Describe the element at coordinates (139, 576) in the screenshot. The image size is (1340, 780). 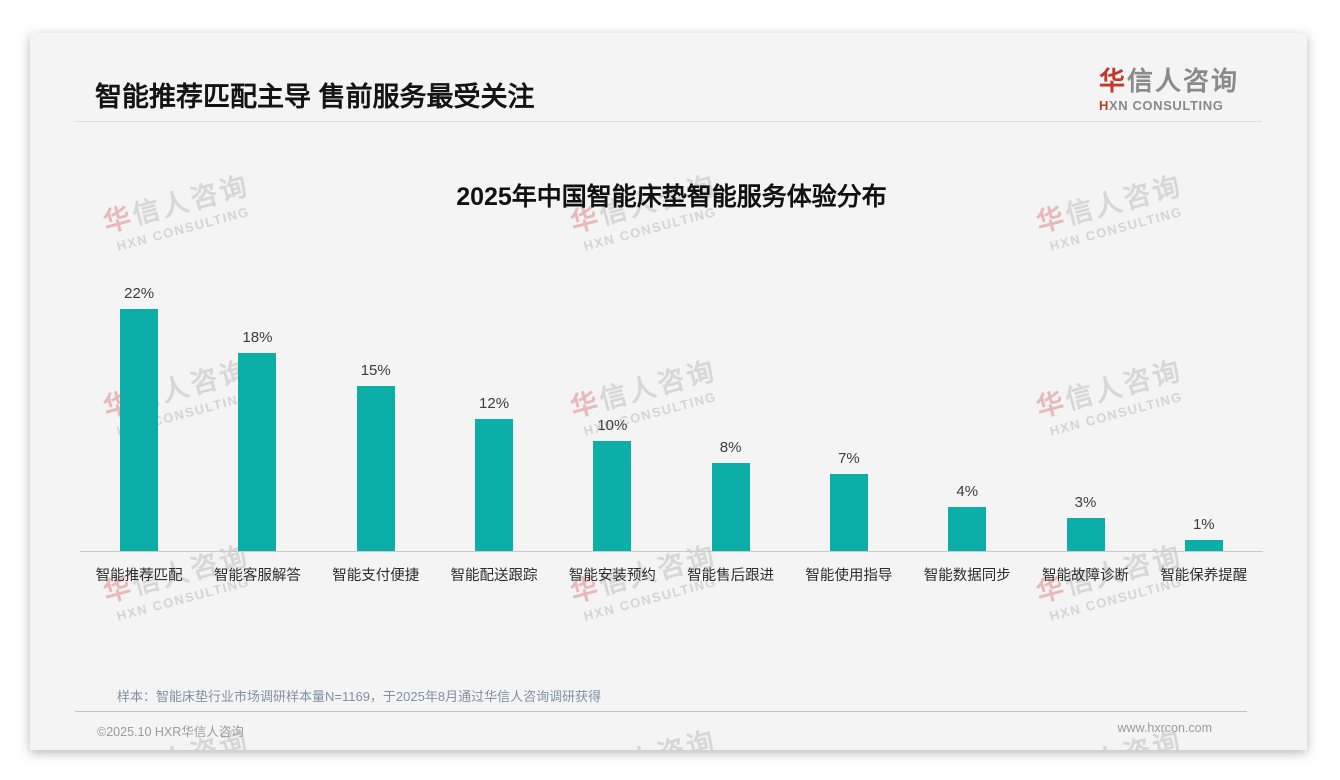
I see `category-label: 智能推荐匹配` at that location.